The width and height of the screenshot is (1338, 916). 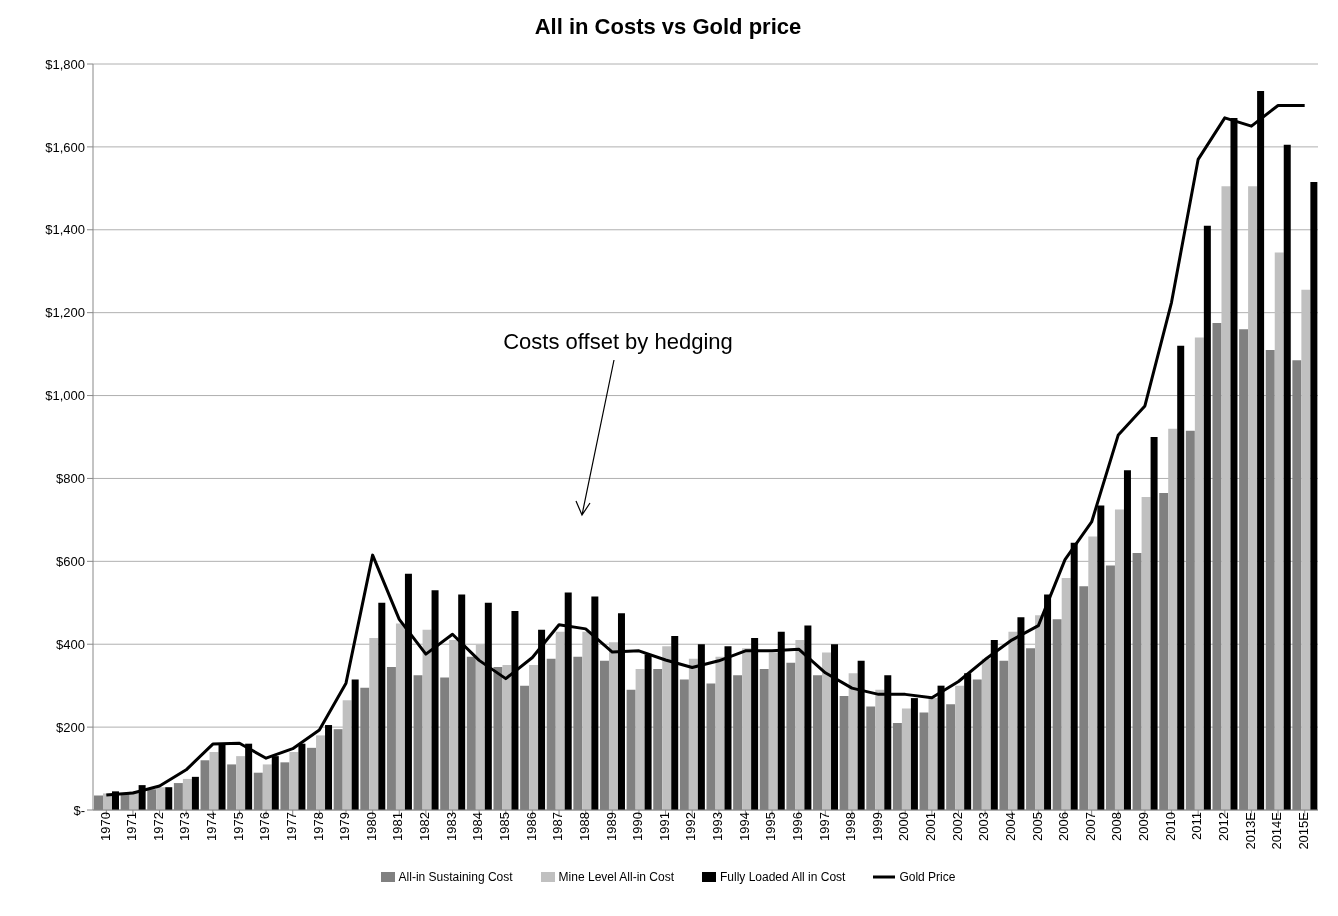 I want to click on x-tick-label: 1975, so click(x=238, y=826).